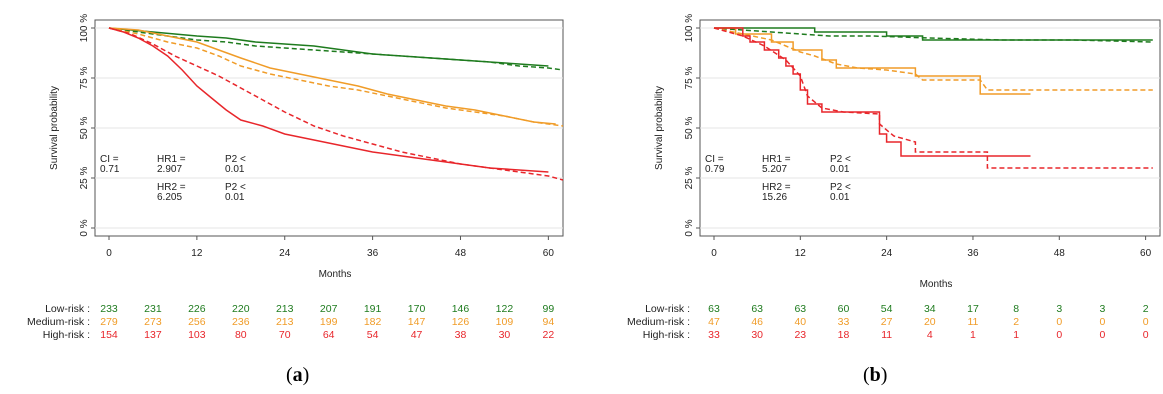 The width and height of the screenshot is (1163, 394). I want to click on at-risk-count: 256, so click(197, 322).